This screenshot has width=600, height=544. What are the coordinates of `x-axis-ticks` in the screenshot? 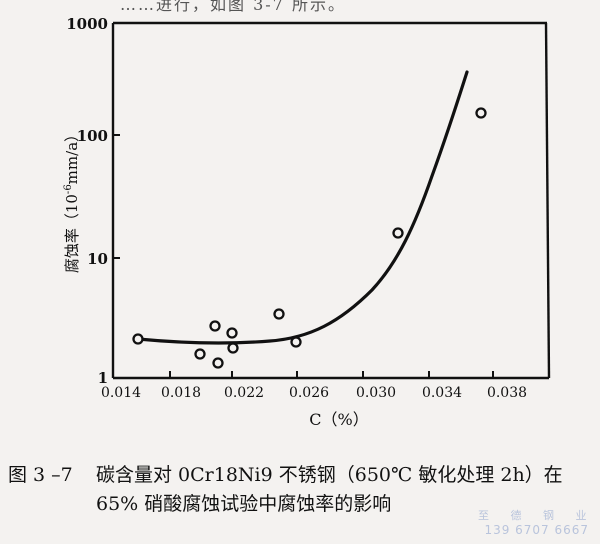 It's located at (331, 374).